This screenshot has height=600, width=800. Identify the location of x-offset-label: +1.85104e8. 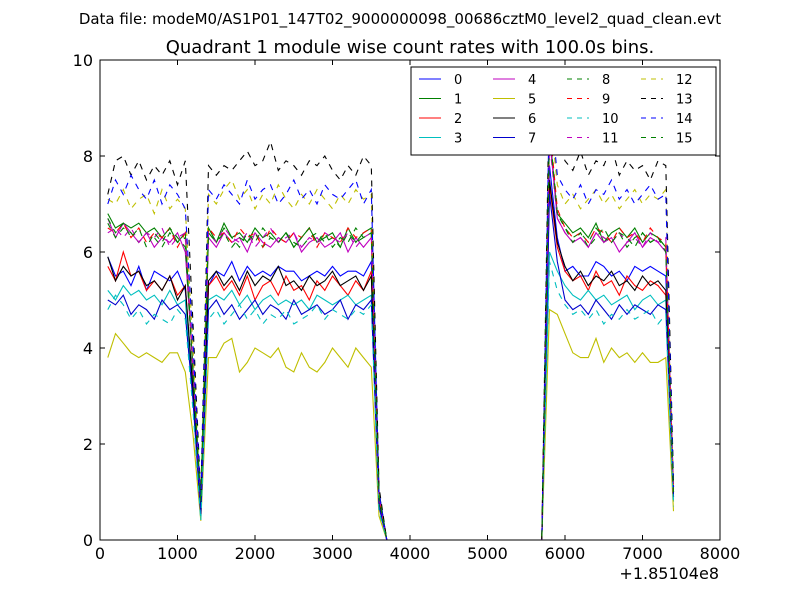
(669, 573).